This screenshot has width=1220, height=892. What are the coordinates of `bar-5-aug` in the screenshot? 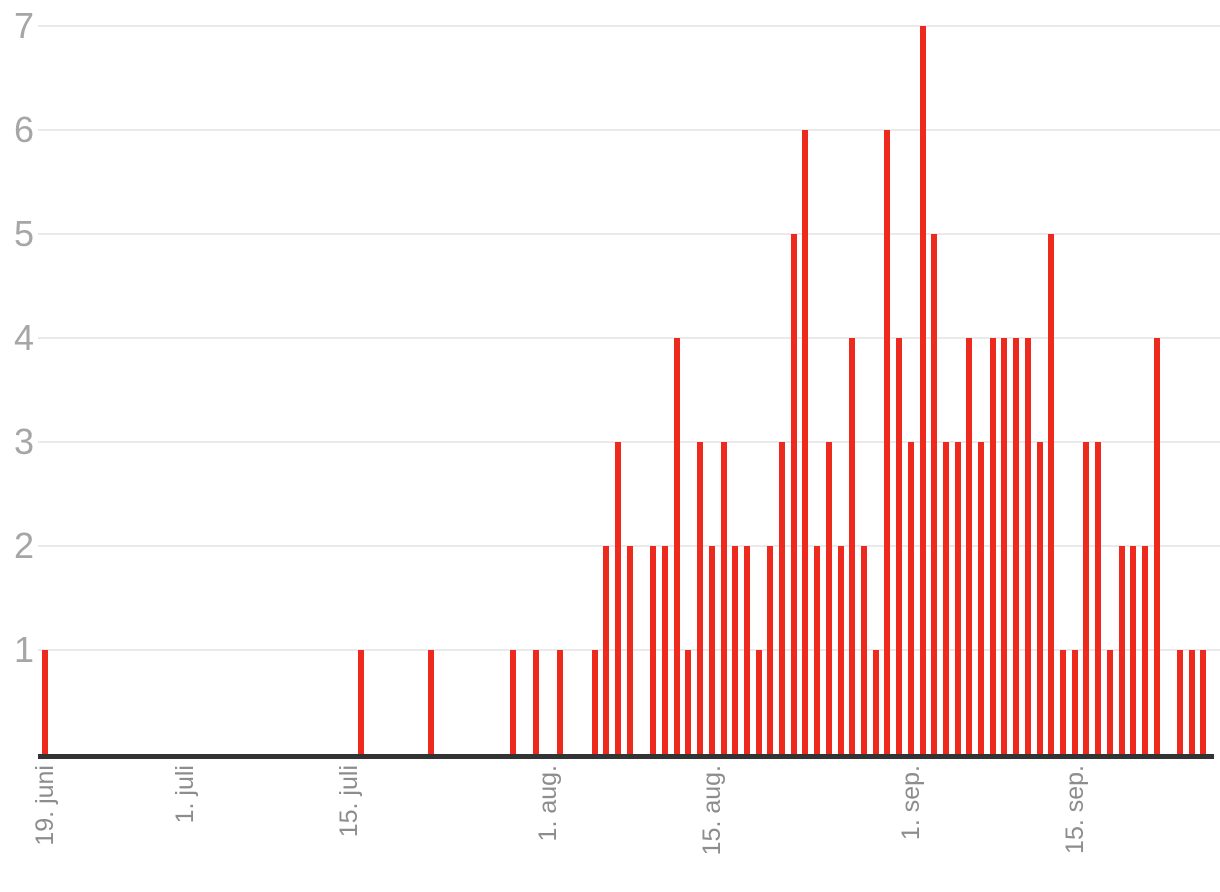 It's located at (594, 702).